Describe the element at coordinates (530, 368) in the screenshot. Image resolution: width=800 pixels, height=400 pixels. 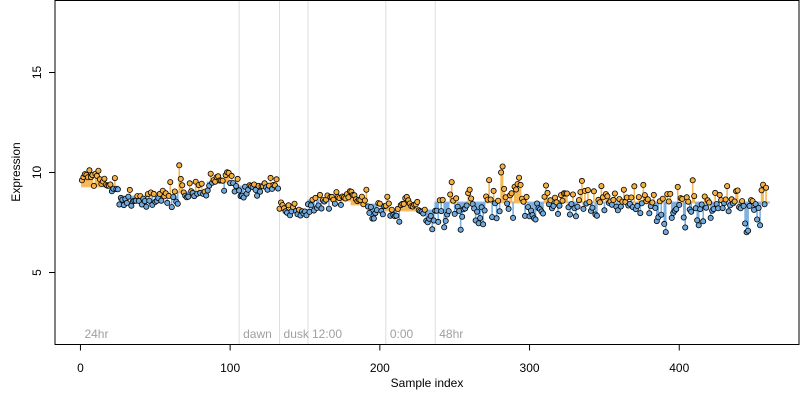
I see `x-tick-label: 300` at that location.